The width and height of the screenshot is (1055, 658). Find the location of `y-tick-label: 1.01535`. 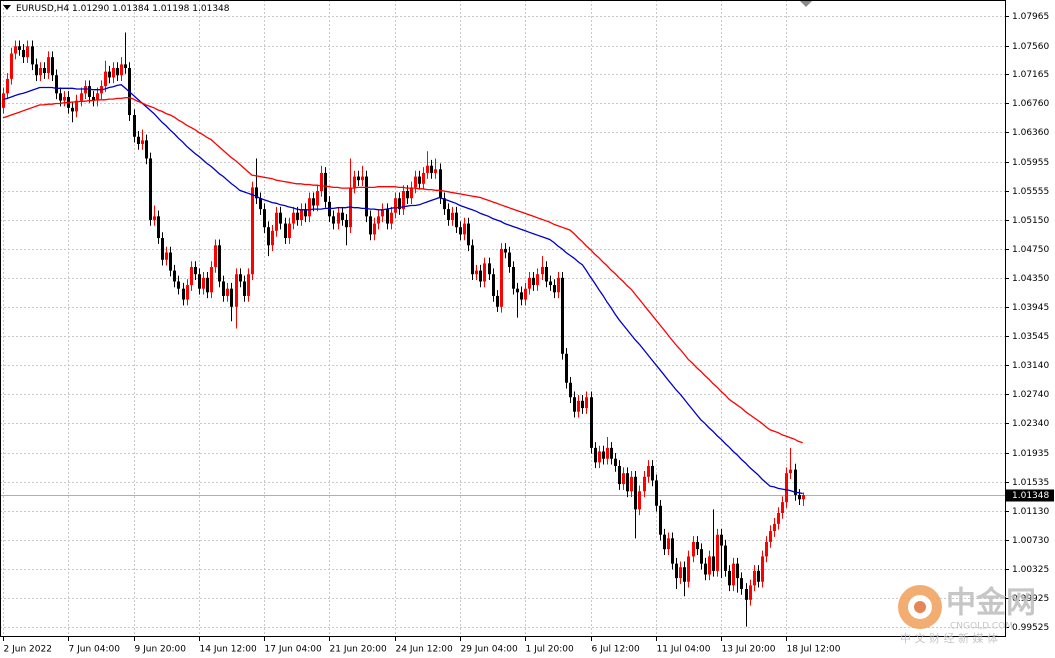

y-tick-label: 1.01535 is located at coordinates (1030, 483).